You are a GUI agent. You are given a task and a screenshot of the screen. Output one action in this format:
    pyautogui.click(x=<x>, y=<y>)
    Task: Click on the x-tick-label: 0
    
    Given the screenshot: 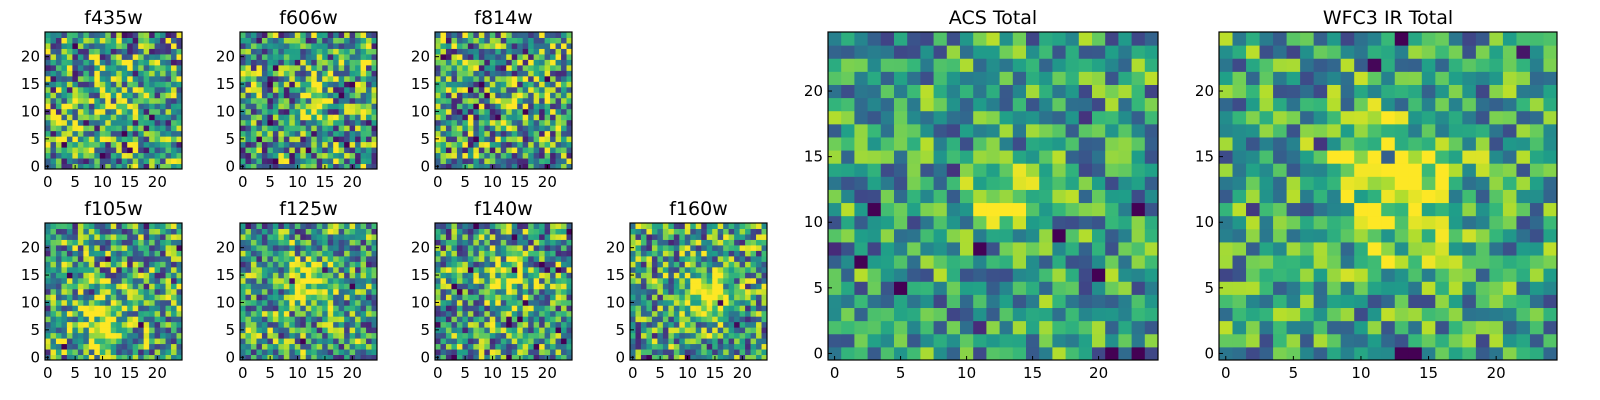 What is the action you would take?
    pyautogui.click(x=633, y=373)
    